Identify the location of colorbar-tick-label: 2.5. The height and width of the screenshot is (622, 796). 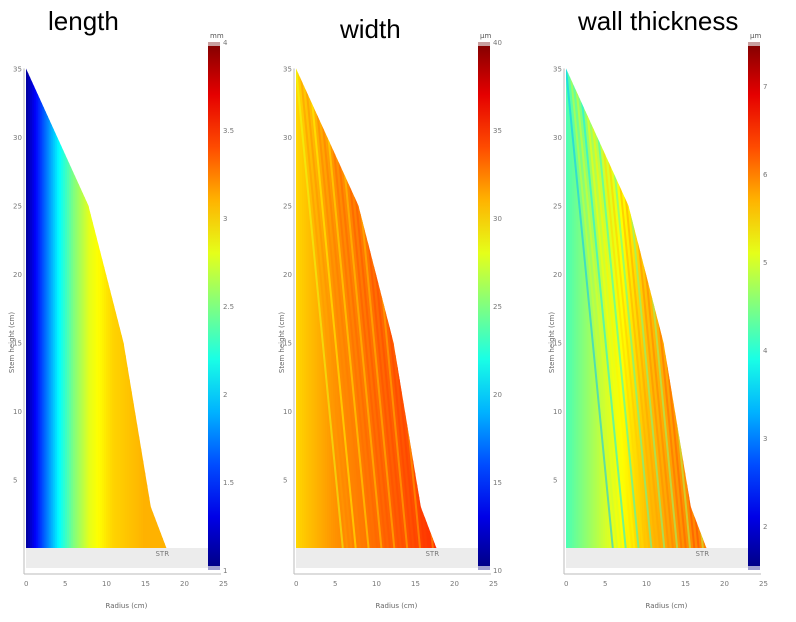
(228, 307).